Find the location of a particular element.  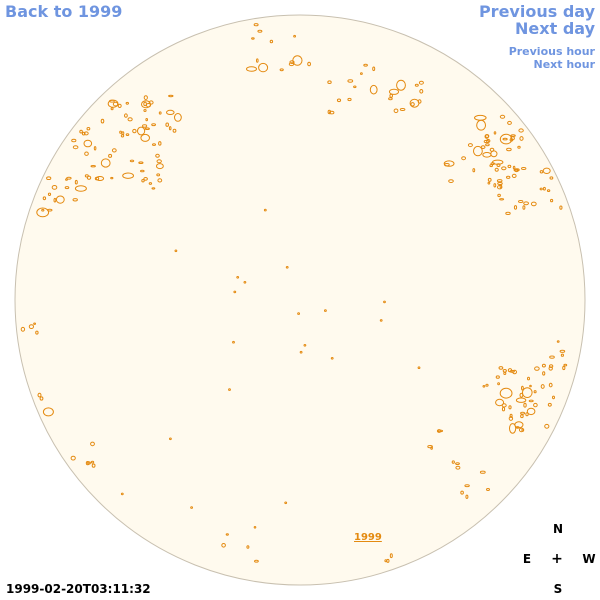

next-day-link: Next day is located at coordinates (555, 28).